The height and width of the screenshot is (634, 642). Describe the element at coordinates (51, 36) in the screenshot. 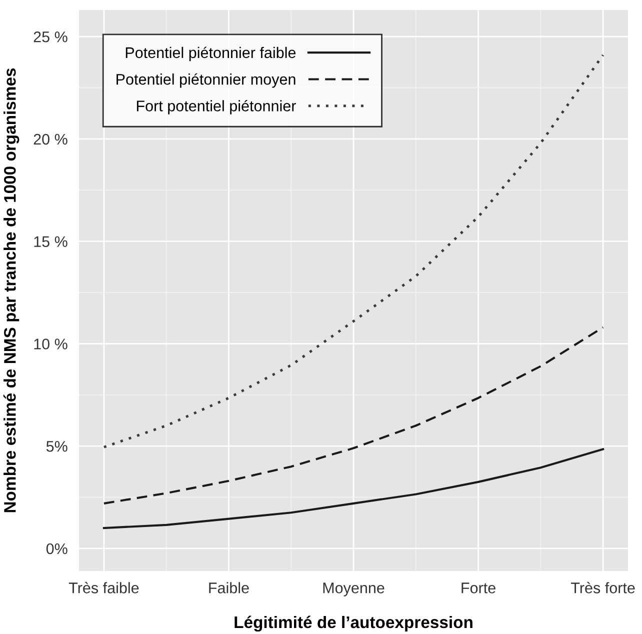

I see `y-tick-label: 25 %` at that location.